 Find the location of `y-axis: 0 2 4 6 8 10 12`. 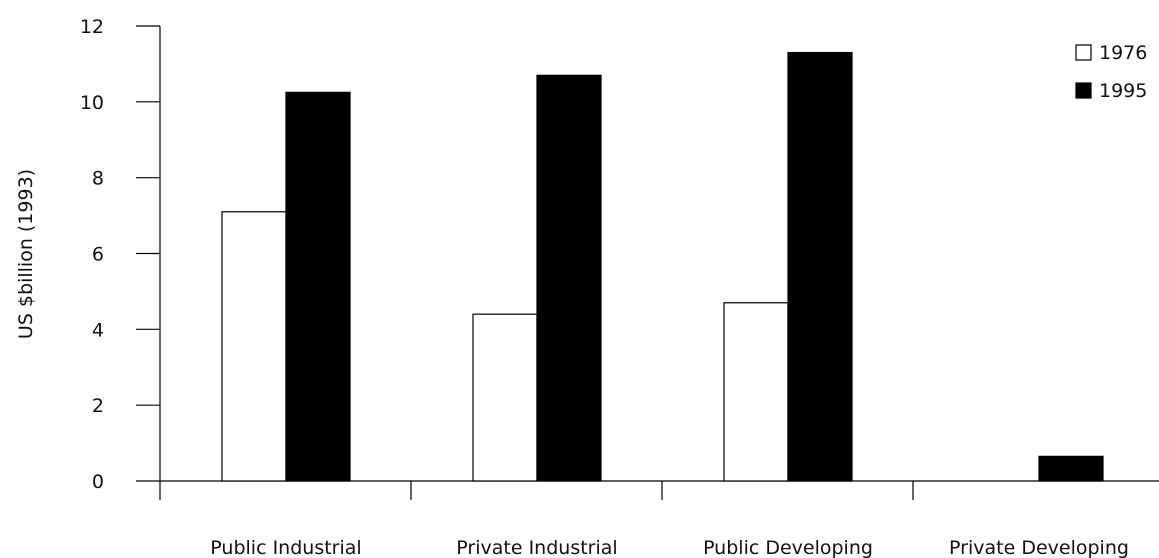

y-axis: 0 2 4 6 8 10 12 is located at coordinates (120, 258).